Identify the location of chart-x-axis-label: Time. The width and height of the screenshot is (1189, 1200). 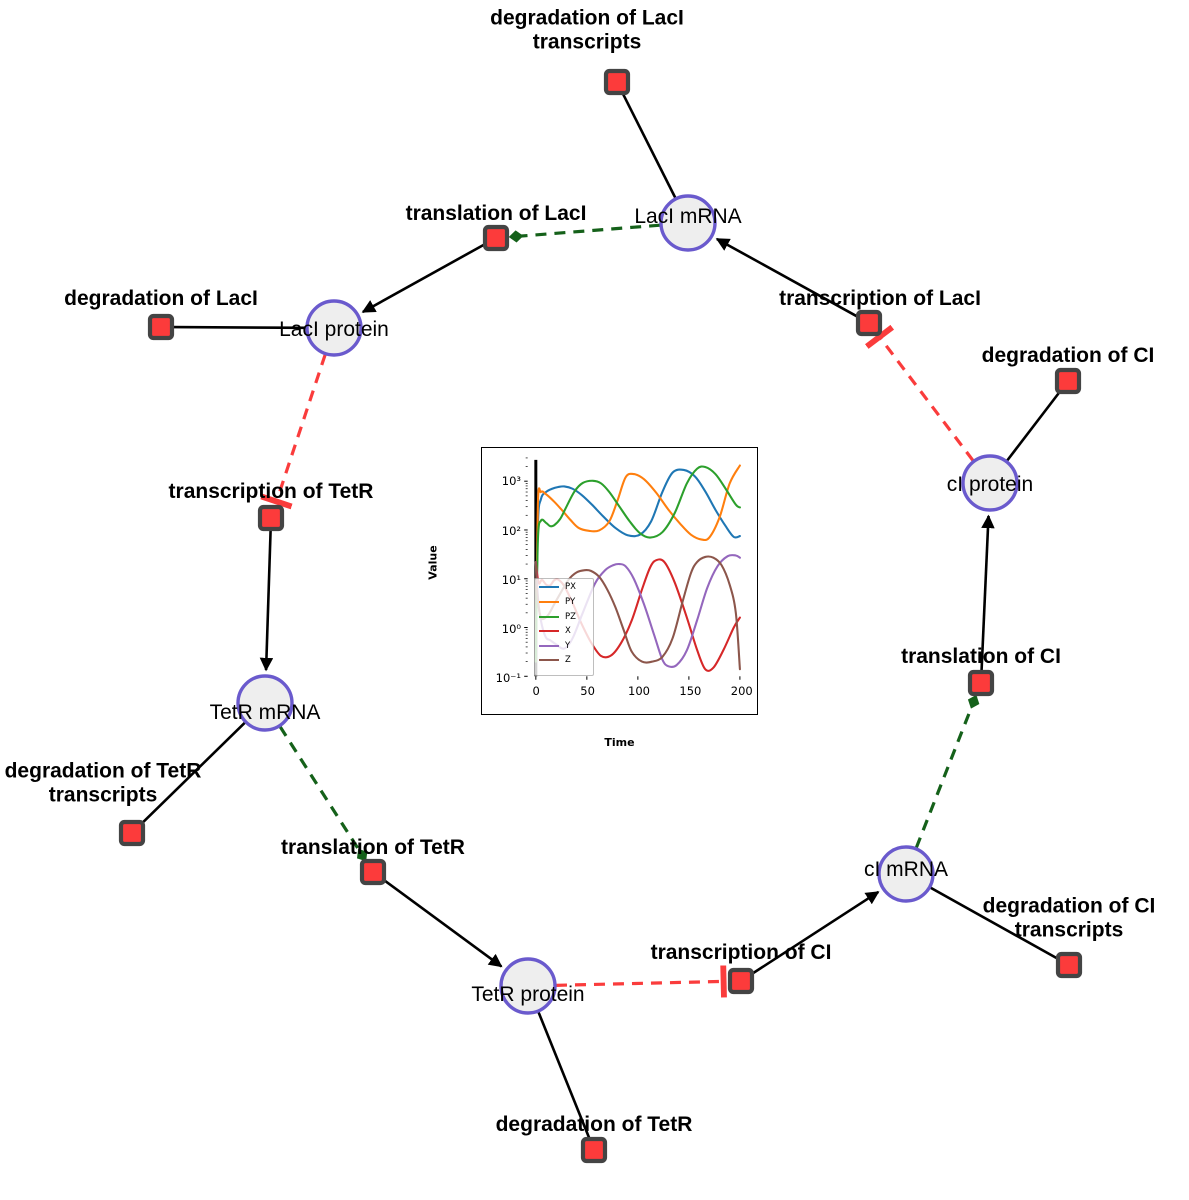
(619, 742).